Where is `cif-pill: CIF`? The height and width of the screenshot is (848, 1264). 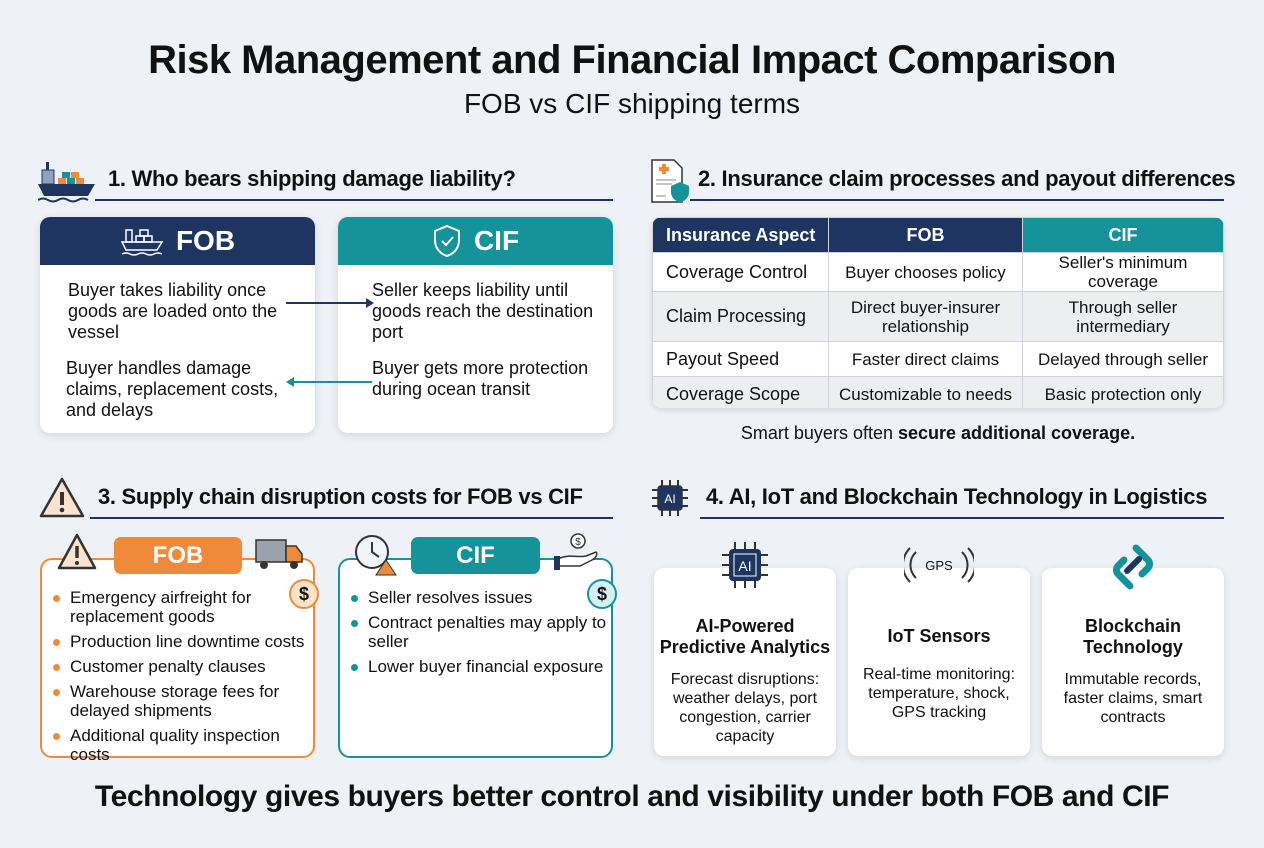 cif-pill: CIF is located at coordinates (475, 555).